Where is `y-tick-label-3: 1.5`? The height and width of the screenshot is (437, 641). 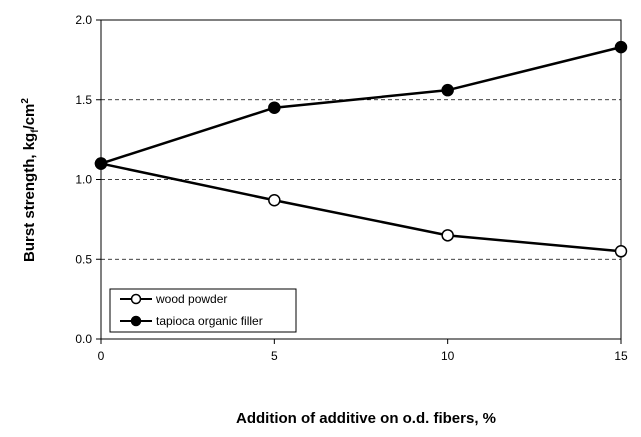
y-tick-label-3: 1.5 is located at coordinates (83, 100).